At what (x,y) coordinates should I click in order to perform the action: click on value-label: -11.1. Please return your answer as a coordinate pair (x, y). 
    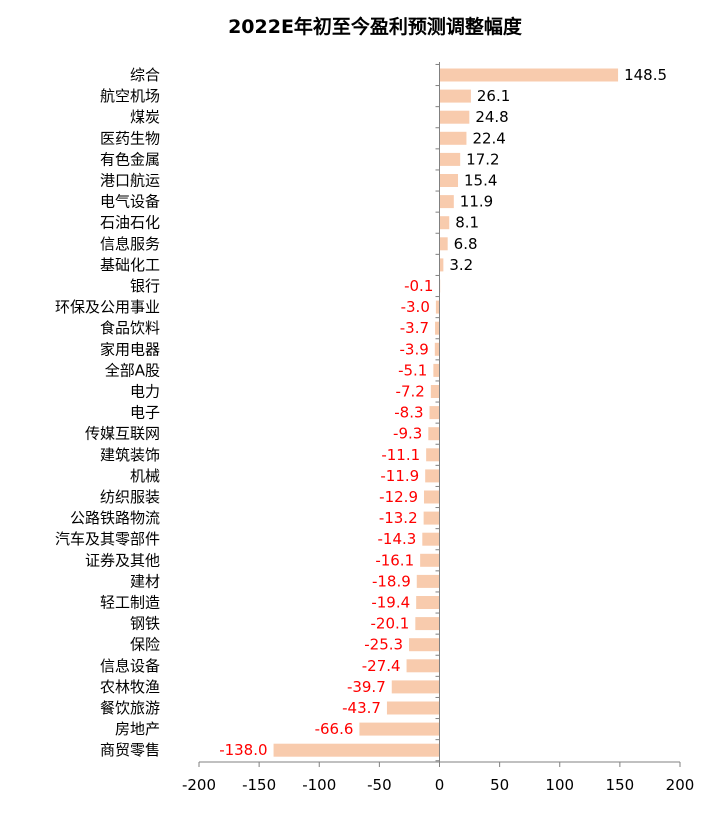
    Looking at the image, I should click on (400, 455).